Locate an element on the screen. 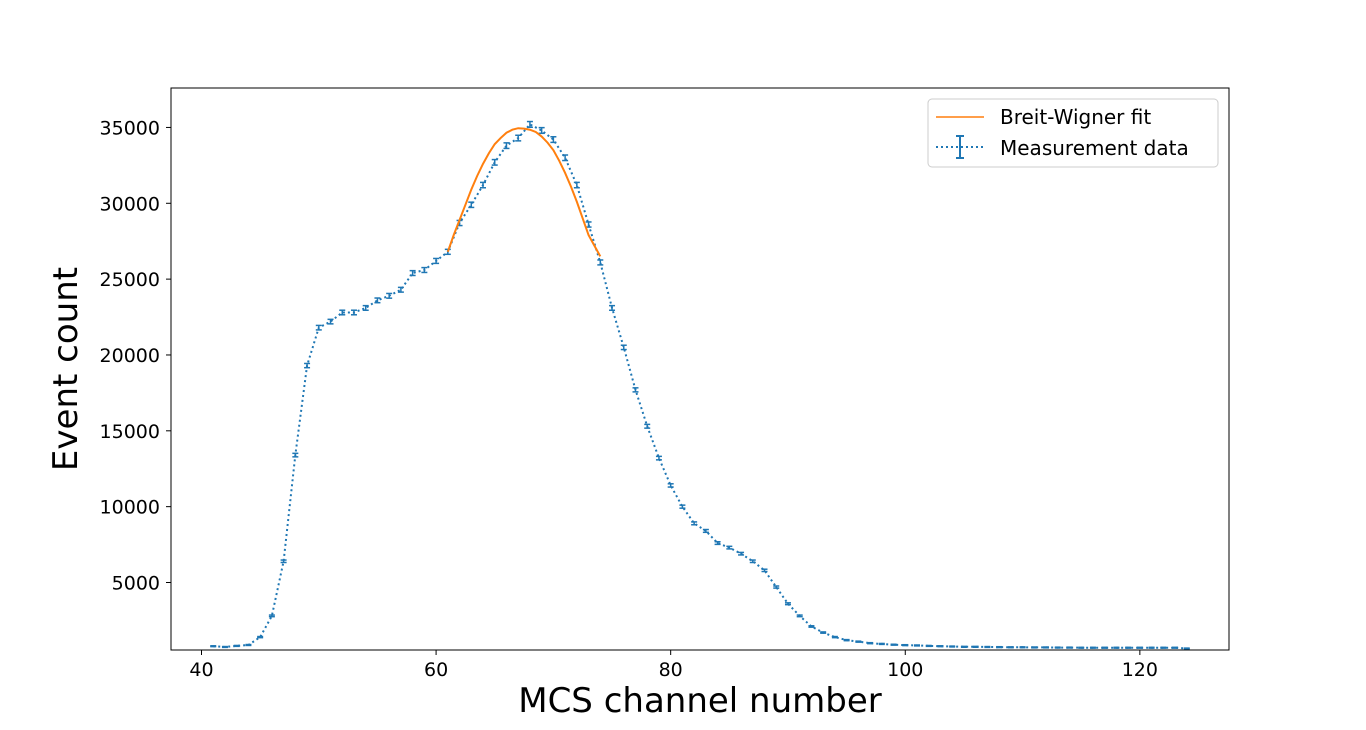 This screenshot has height=730, width=1366. y-tick-label: 10000 is located at coordinates (130, 508).